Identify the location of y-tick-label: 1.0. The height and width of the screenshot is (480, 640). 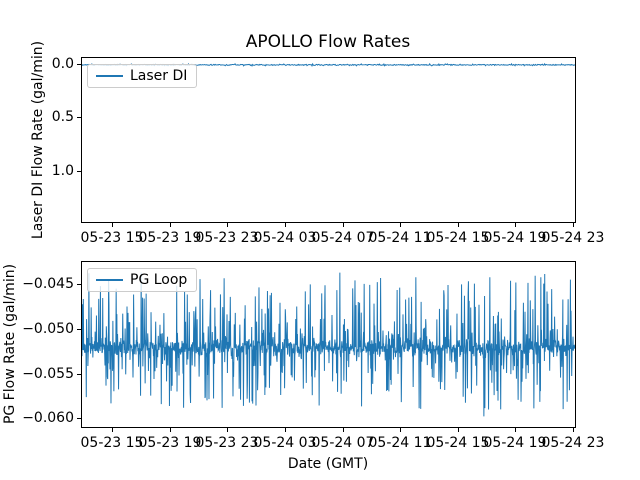
(62, 171).